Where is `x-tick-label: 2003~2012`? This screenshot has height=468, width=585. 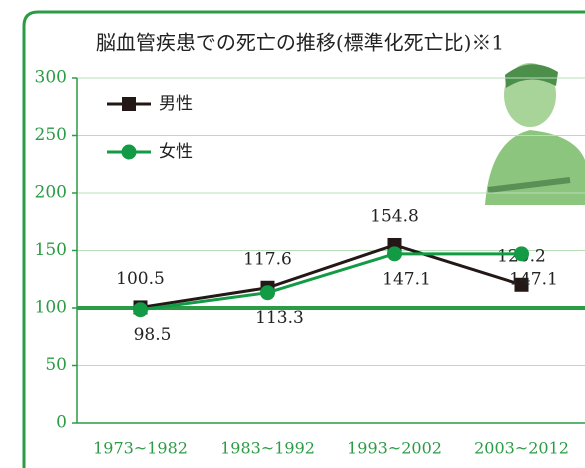 x-tick-label: 2003~2012 is located at coordinates (521, 448).